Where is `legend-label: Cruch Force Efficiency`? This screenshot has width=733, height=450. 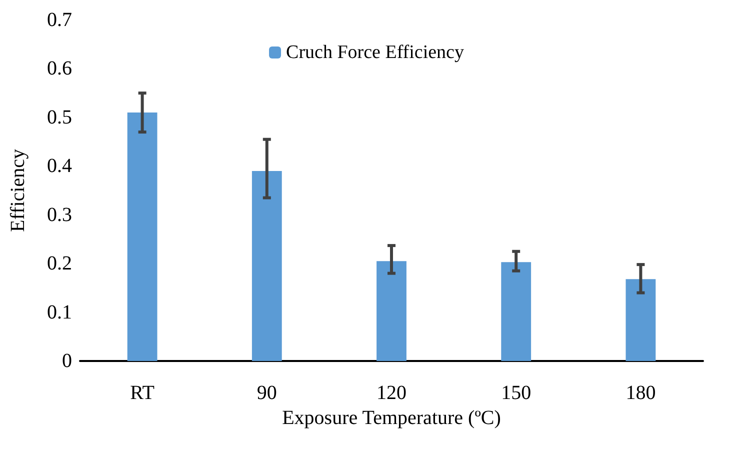 legend-label: Cruch Force Efficiency is located at coordinates (375, 52).